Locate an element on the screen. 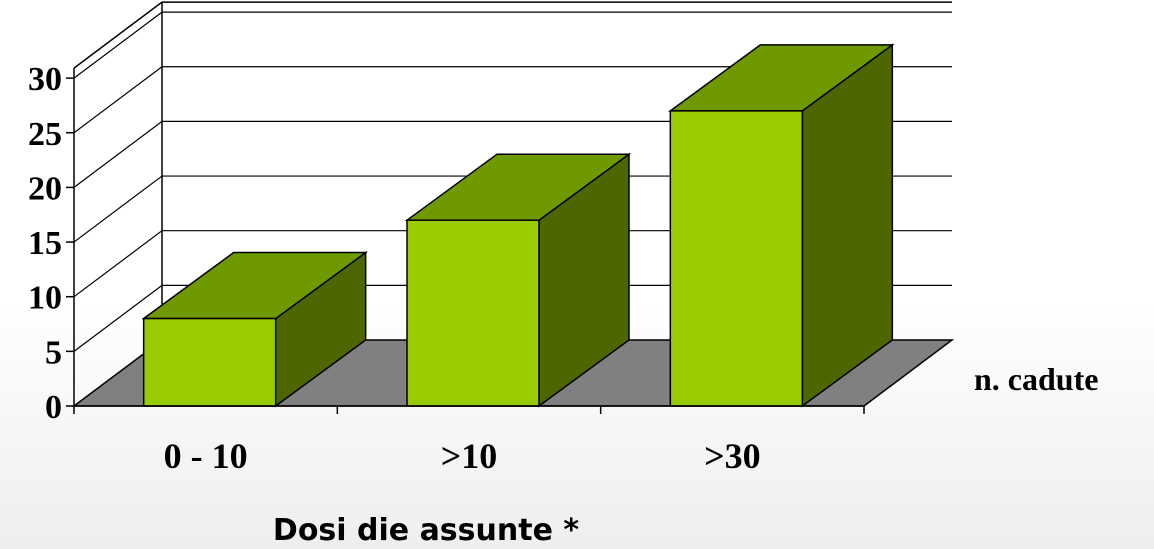 Image resolution: width=1154 pixels, height=549 pixels. y-tick-label: 25 is located at coordinates (45, 134).